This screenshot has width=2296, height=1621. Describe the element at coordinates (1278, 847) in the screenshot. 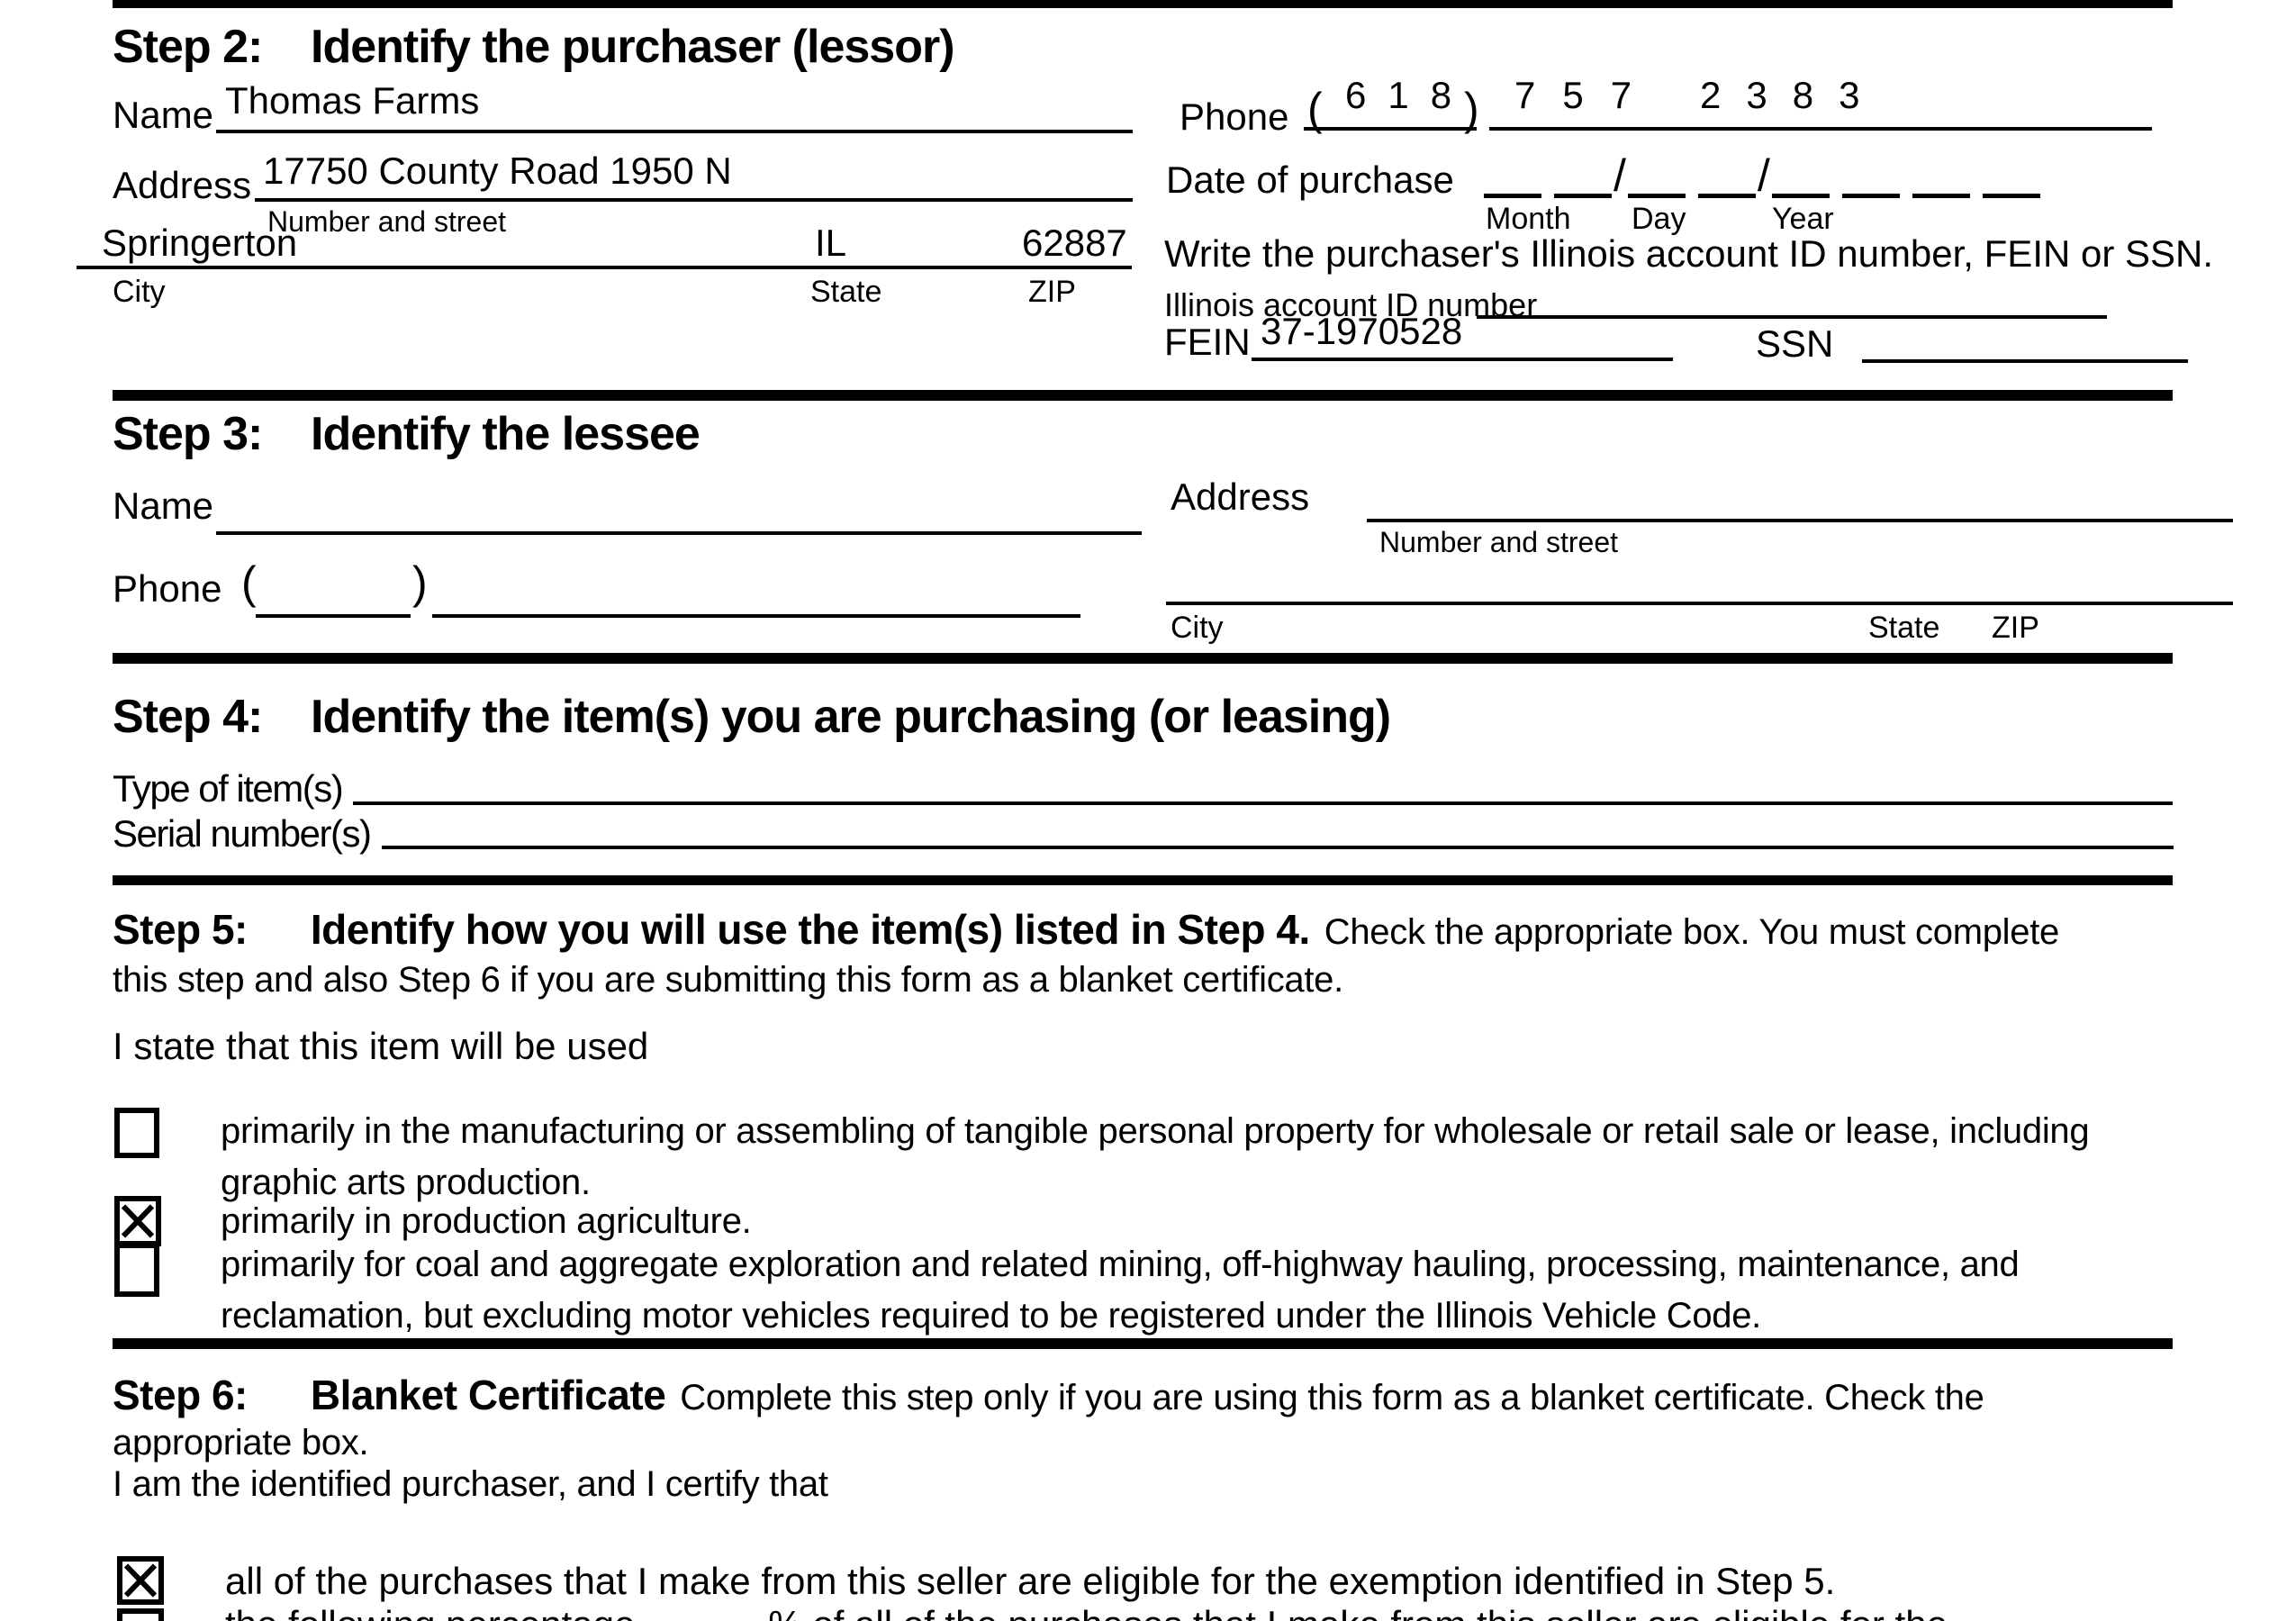

I see `serial-numbers-input-line` at that location.